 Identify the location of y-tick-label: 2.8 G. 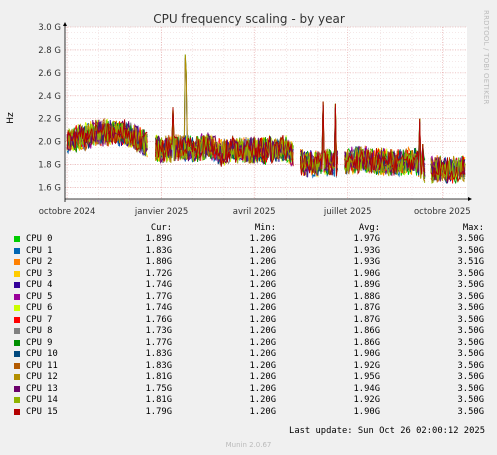
(49, 51).